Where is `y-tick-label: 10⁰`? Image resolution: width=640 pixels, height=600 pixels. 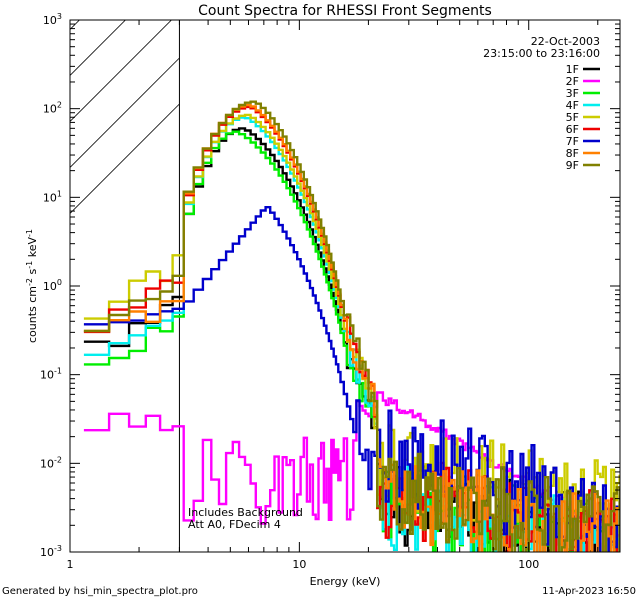 y-tick-label: 10⁰ is located at coordinates (52, 285).